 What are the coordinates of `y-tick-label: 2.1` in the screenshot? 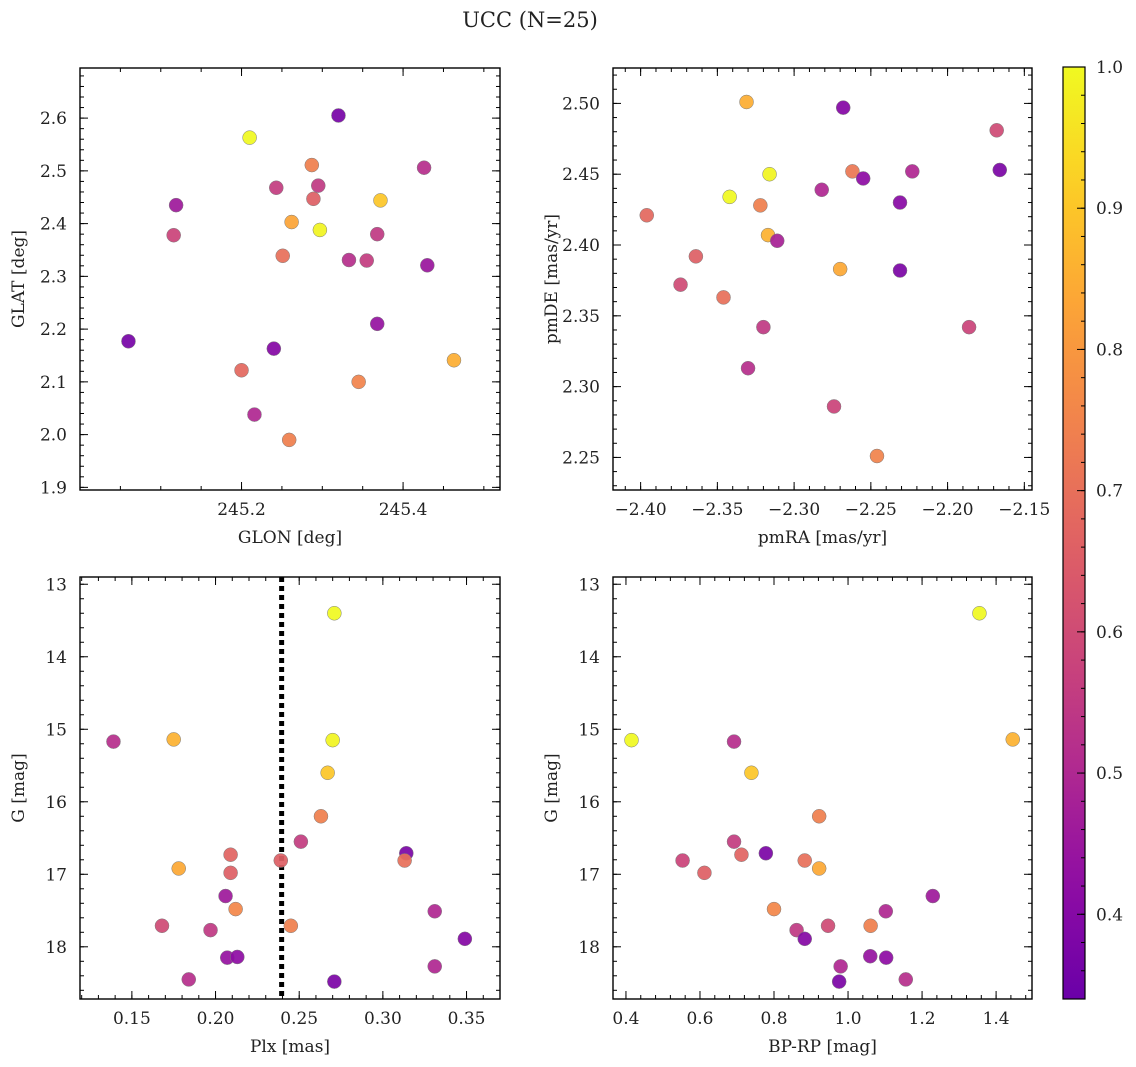 It's located at (53, 383).